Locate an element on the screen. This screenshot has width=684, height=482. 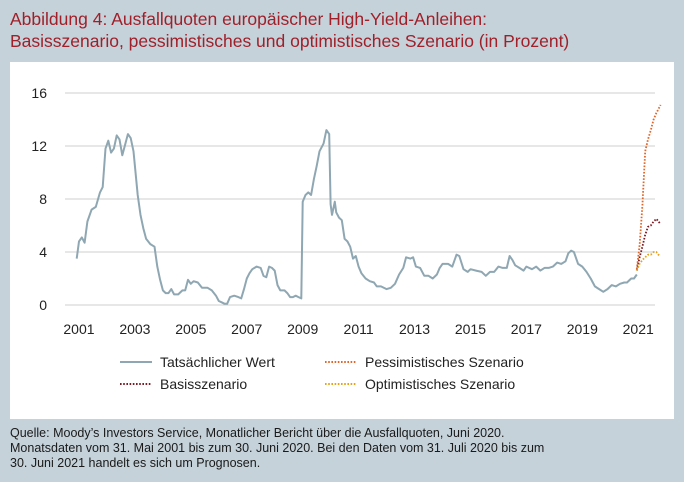
legend-label: Basisszenario is located at coordinates (203, 384).